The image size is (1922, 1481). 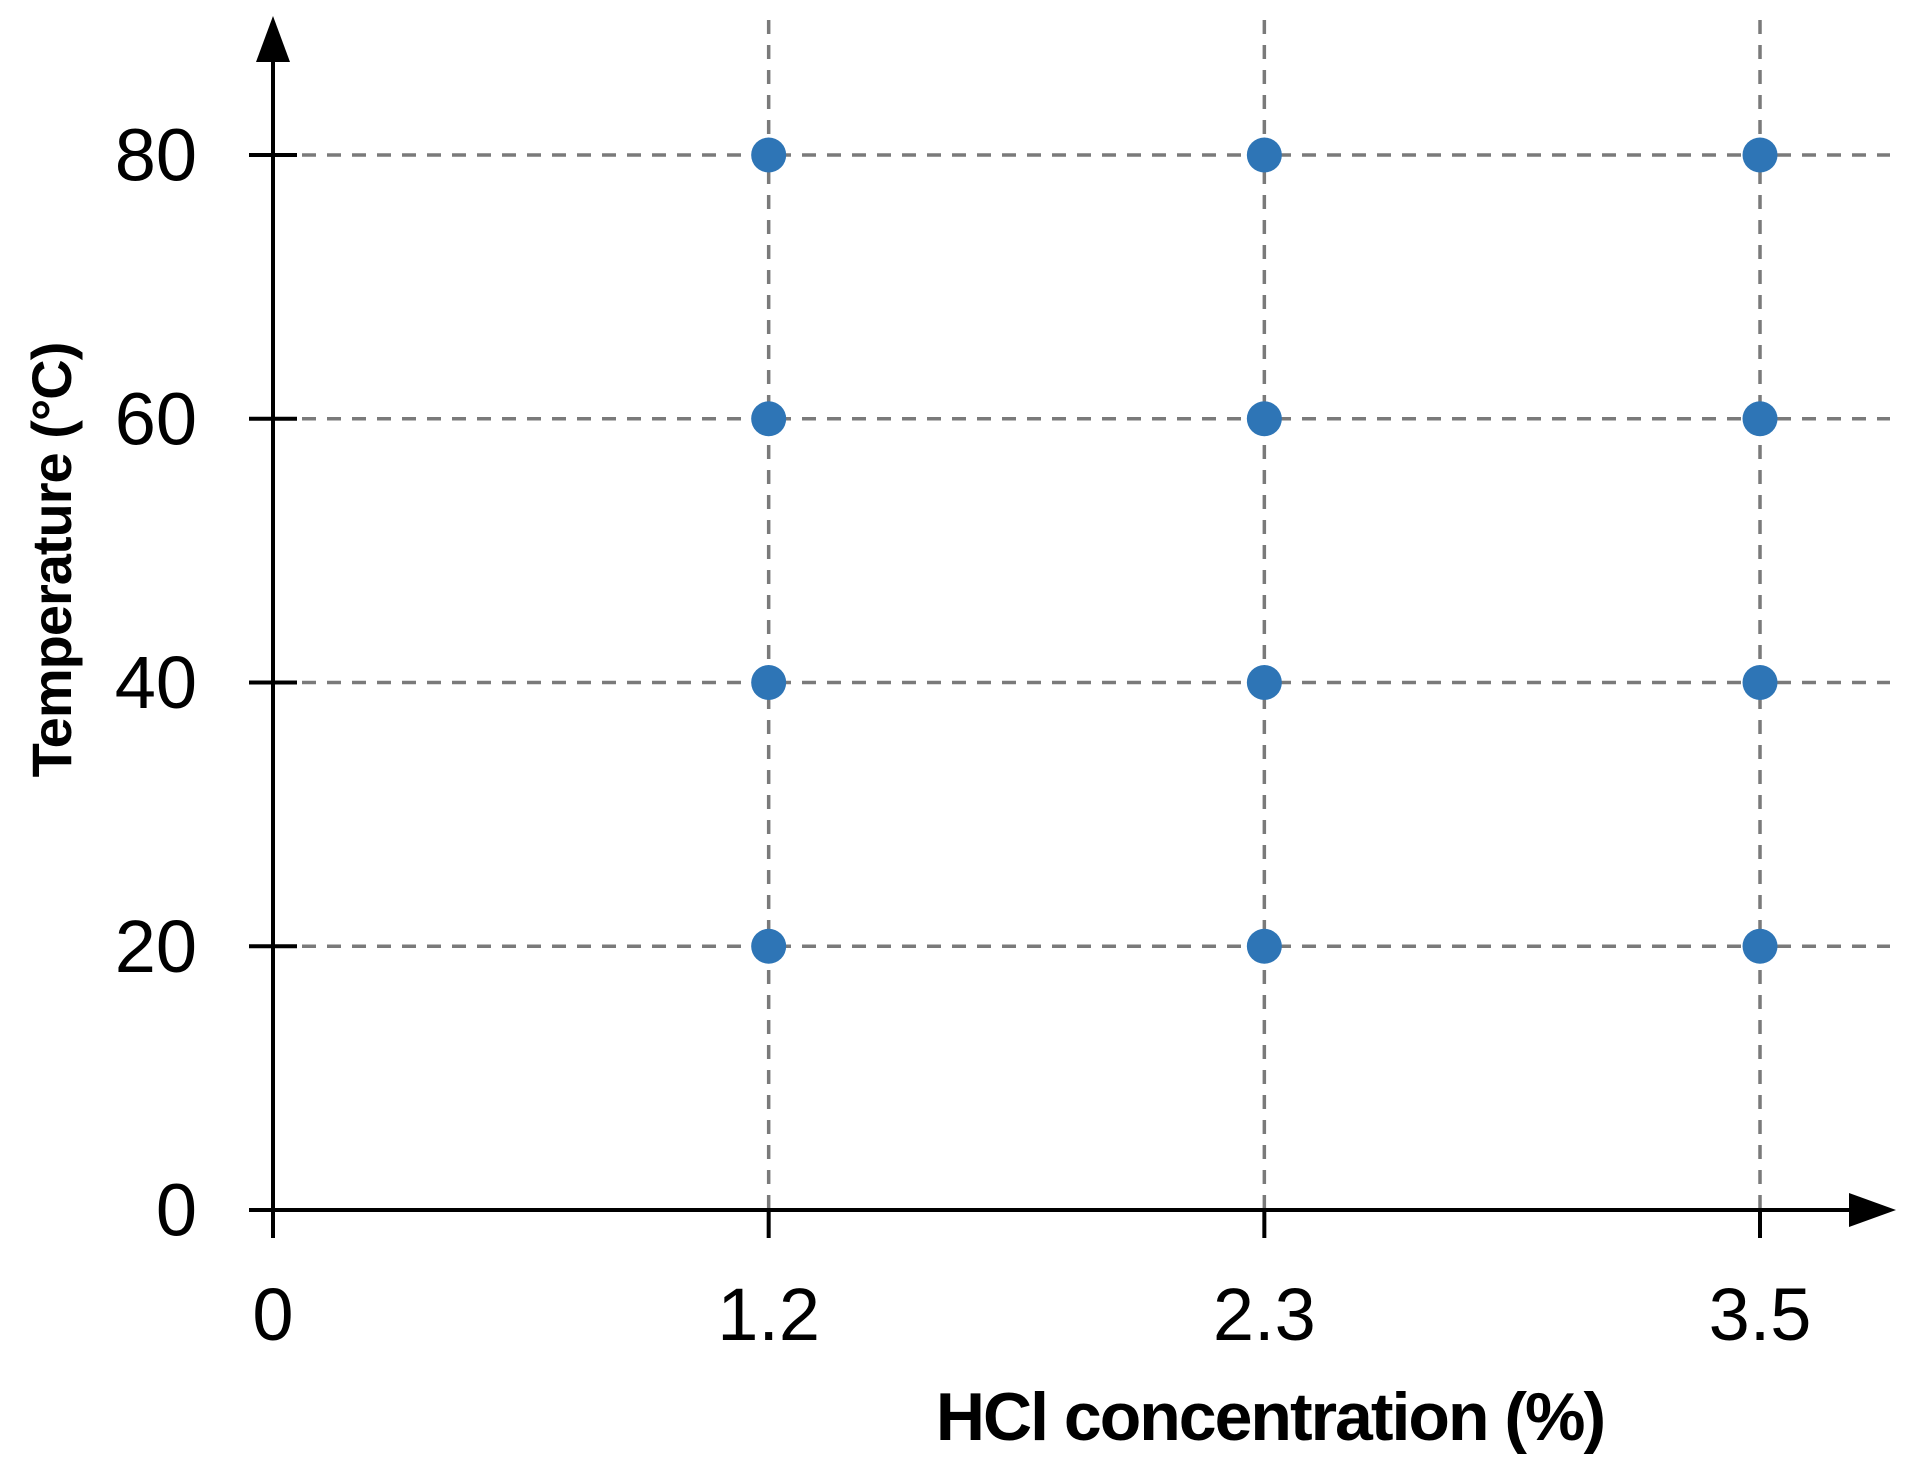 What do you see at coordinates (1264, 1314) in the screenshot?
I see `x-axis-tick-label: 2.3` at bounding box center [1264, 1314].